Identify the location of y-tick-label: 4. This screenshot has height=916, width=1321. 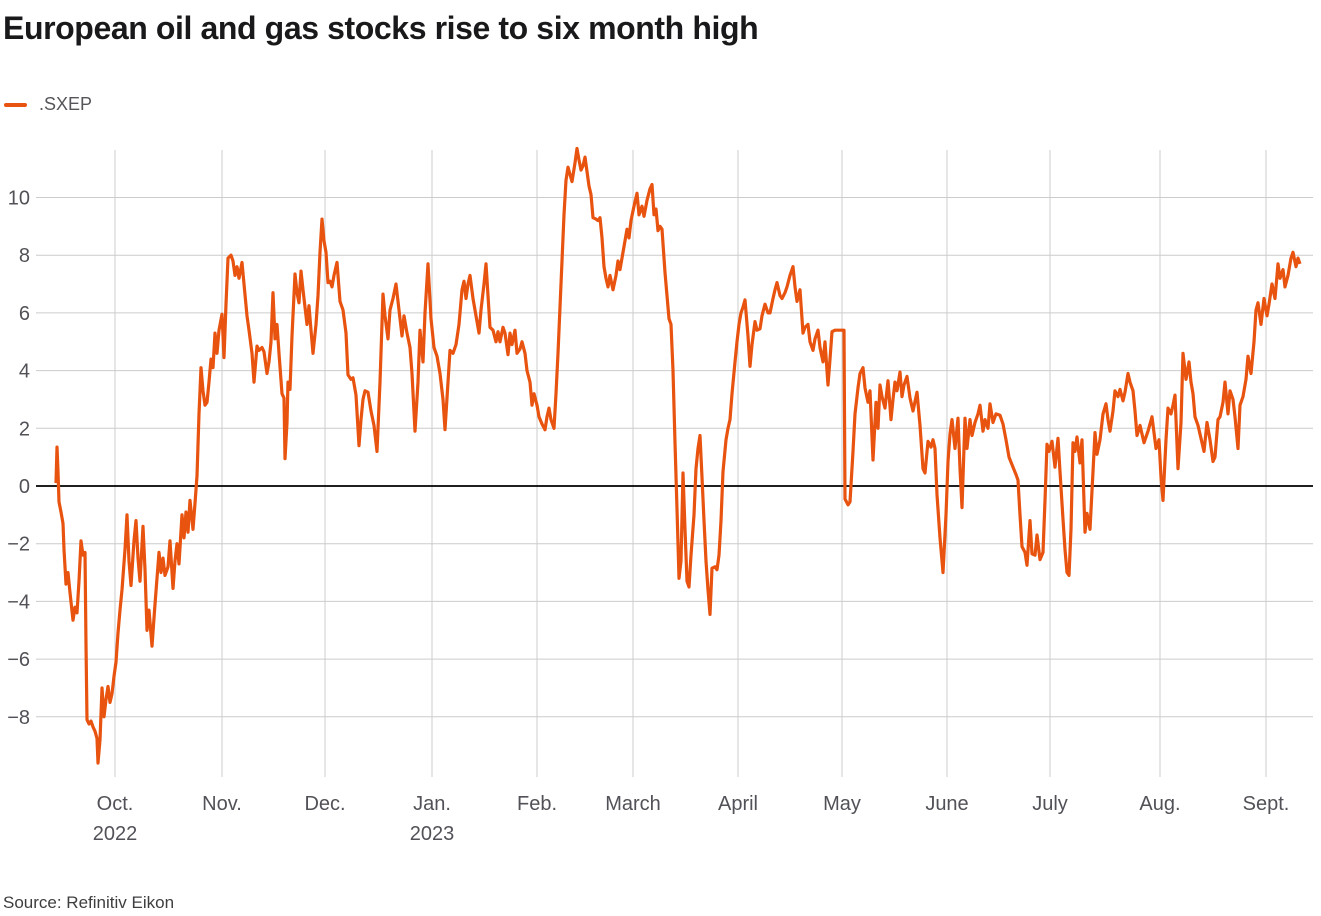
(24, 372).